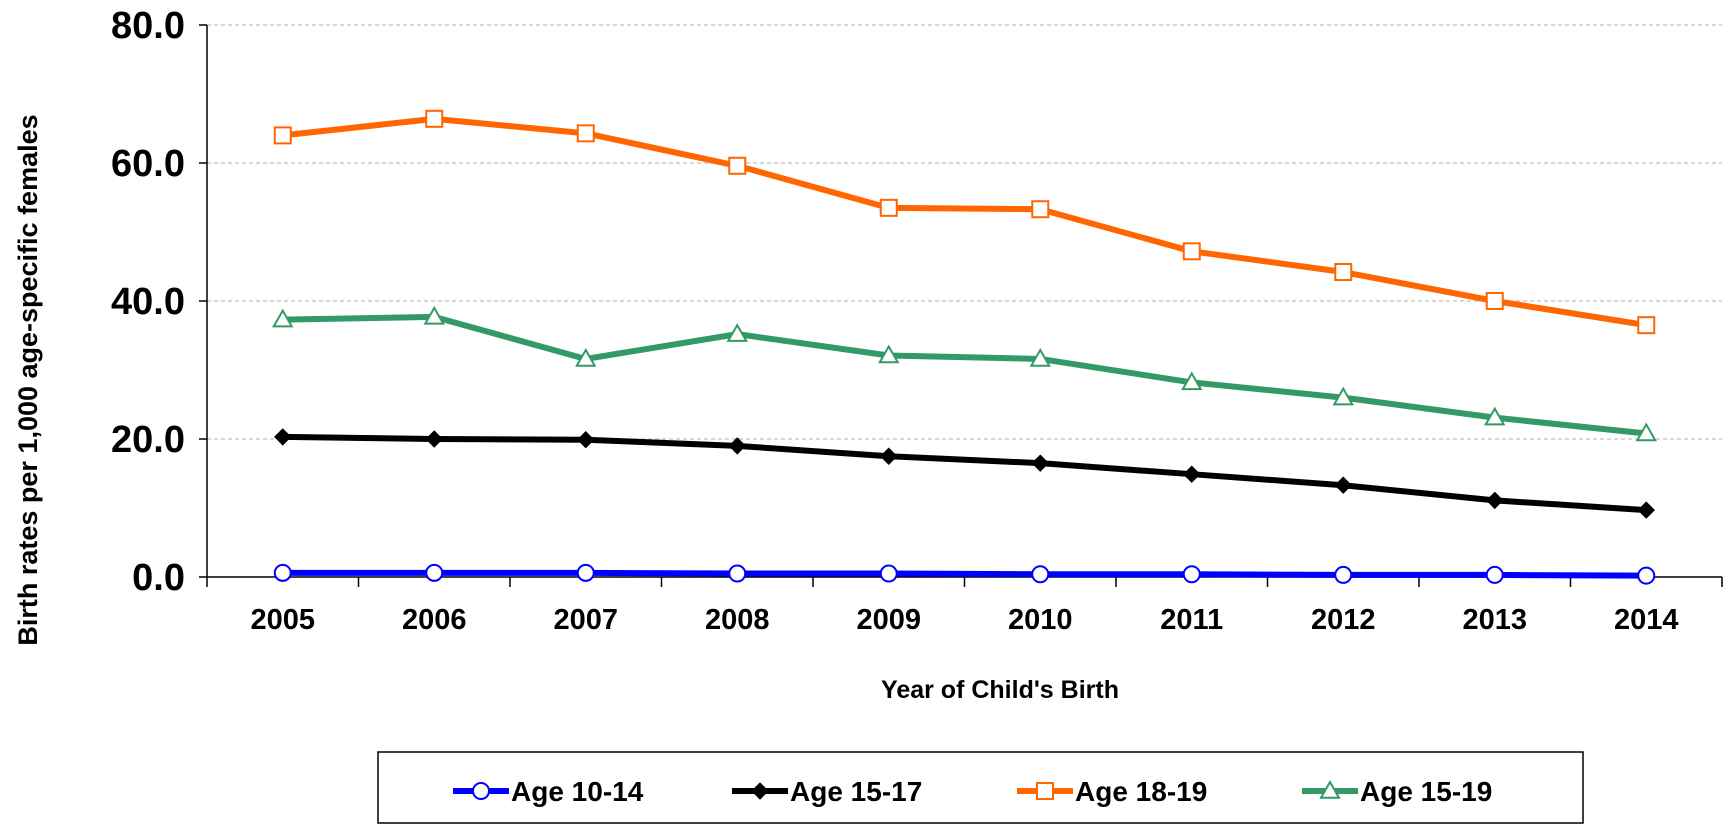  What do you see at coordinates (148, 440) in the screenshot?
I see `y-tick-label: 20.0` at bounding box center [148, 440].